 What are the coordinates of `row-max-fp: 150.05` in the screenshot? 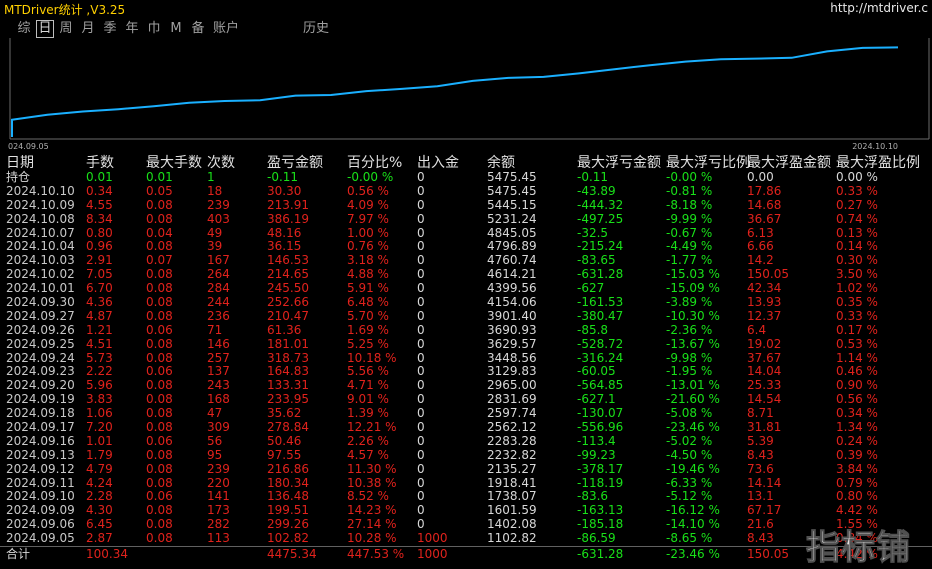 It's located at (768, 274).